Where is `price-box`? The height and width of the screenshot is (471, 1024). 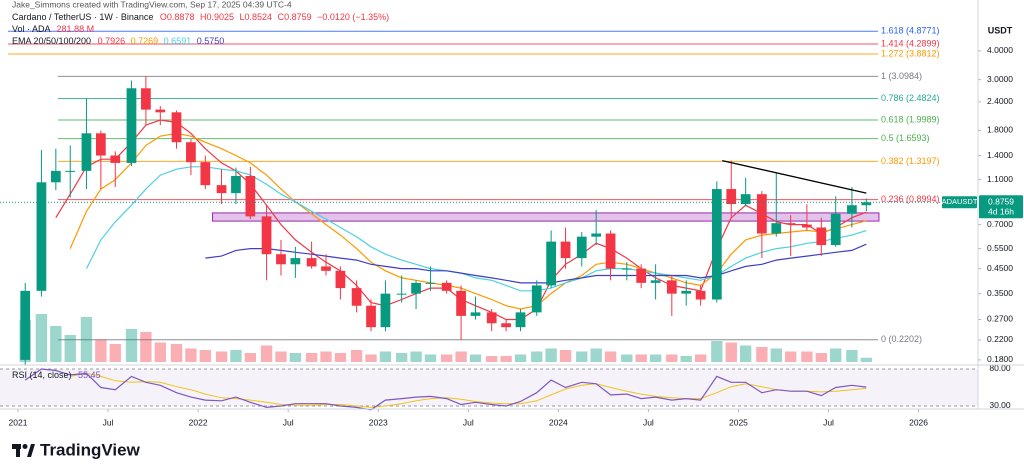 price-box is located at coordinates (1001, 207).